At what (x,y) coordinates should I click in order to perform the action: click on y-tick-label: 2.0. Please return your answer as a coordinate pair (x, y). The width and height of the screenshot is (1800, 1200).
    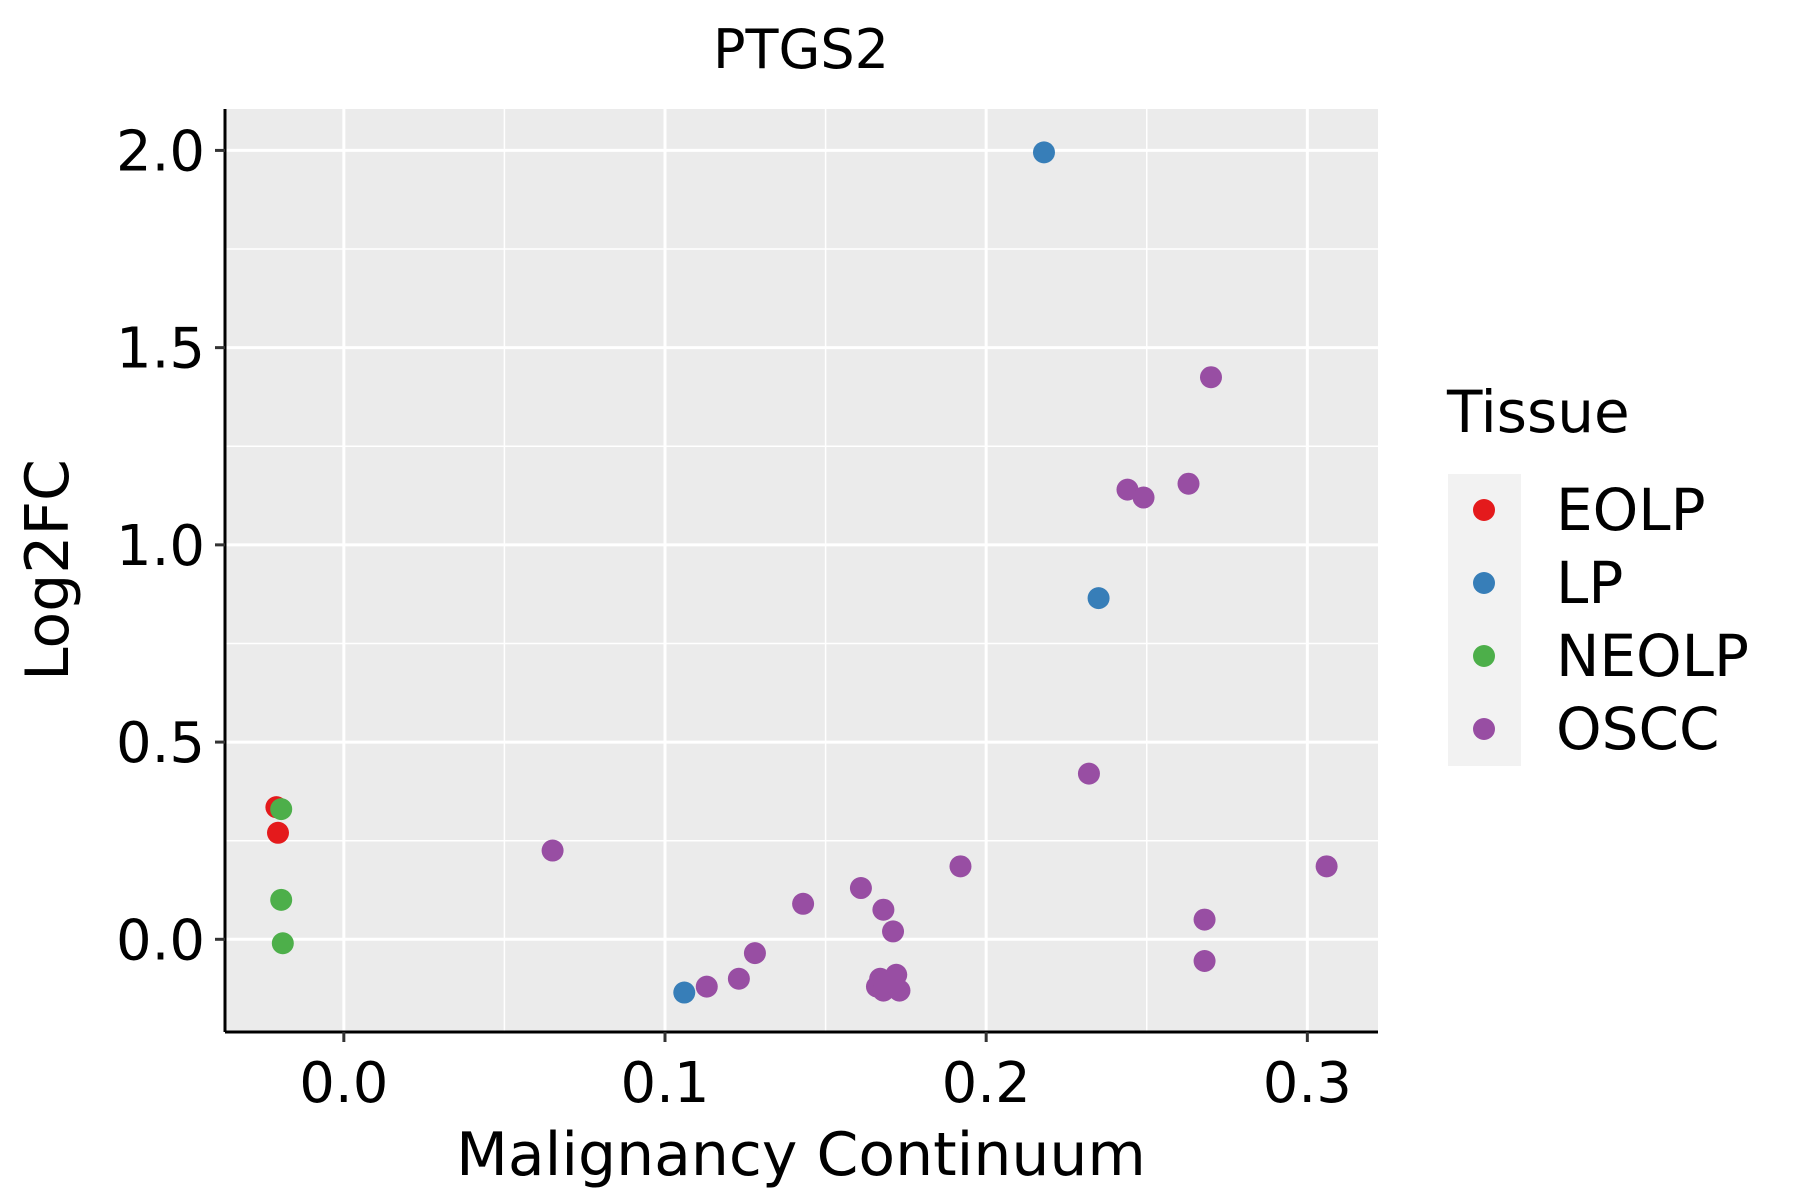
    Looking at the image, I should click on (160, 151).